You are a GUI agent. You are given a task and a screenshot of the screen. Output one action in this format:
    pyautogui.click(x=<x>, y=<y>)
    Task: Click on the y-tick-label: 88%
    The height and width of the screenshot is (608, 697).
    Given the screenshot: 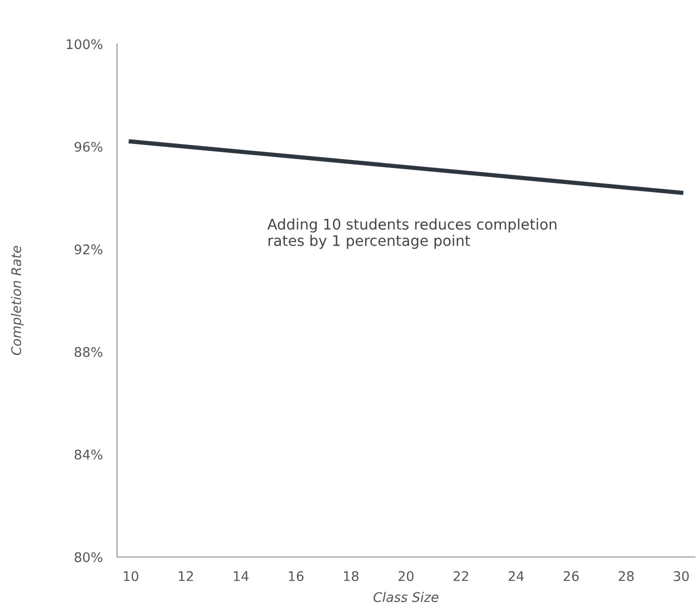 What is the action you would take?
    pyautogui.click(x=88, y=352)
    